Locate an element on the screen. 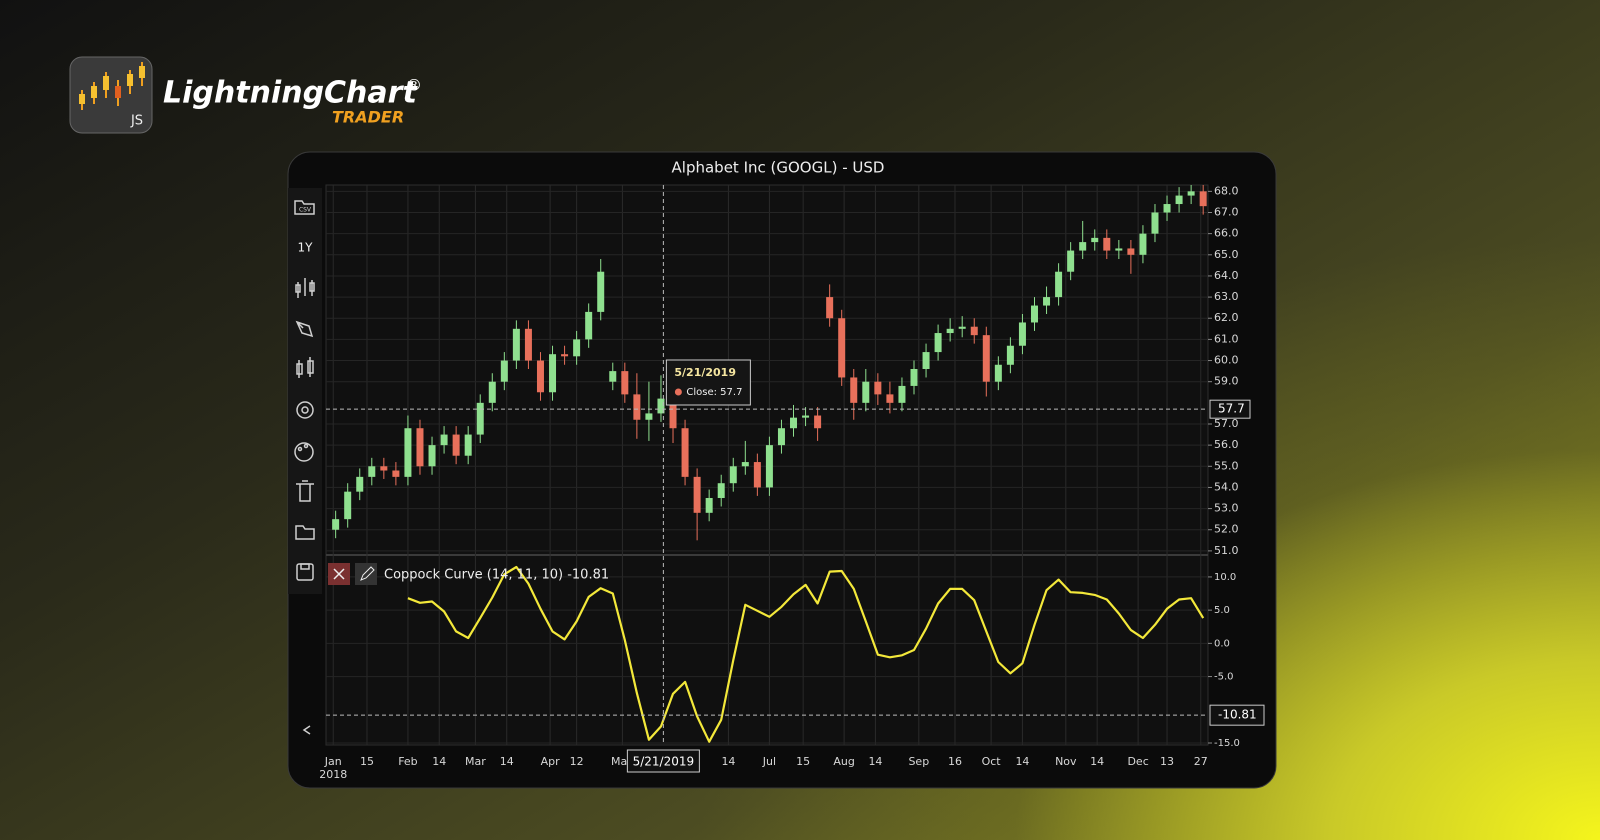 This screenshot has height=840, width=1600. y-tick-label: 66.0 is located at coordinates (1226, 233).